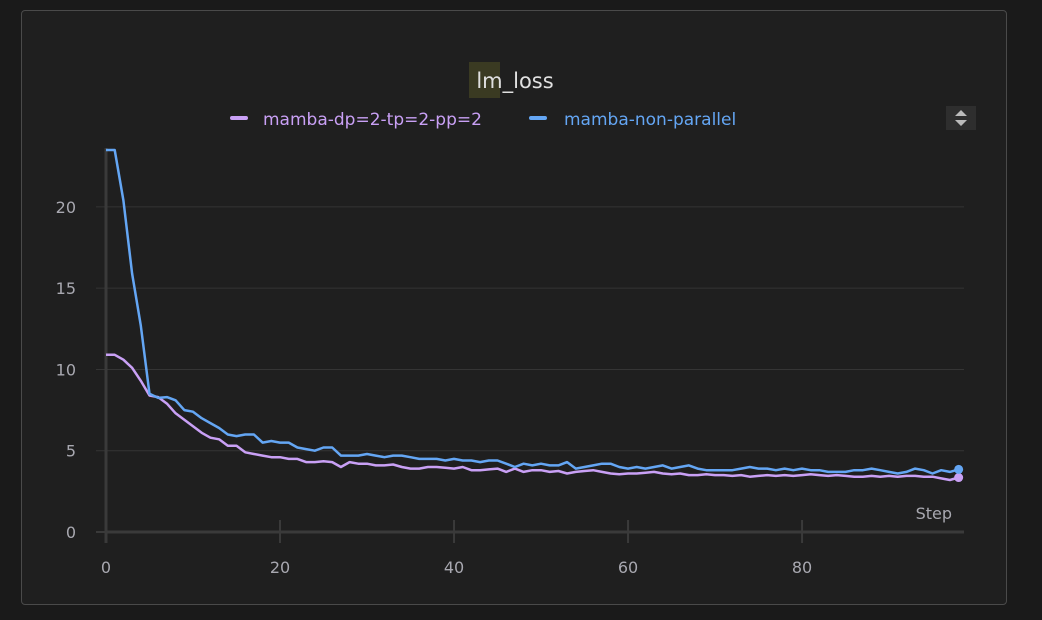  Describe the element at coordinates (66, 369) in the screenshot. I see `y-tick-label: 10` at that location.